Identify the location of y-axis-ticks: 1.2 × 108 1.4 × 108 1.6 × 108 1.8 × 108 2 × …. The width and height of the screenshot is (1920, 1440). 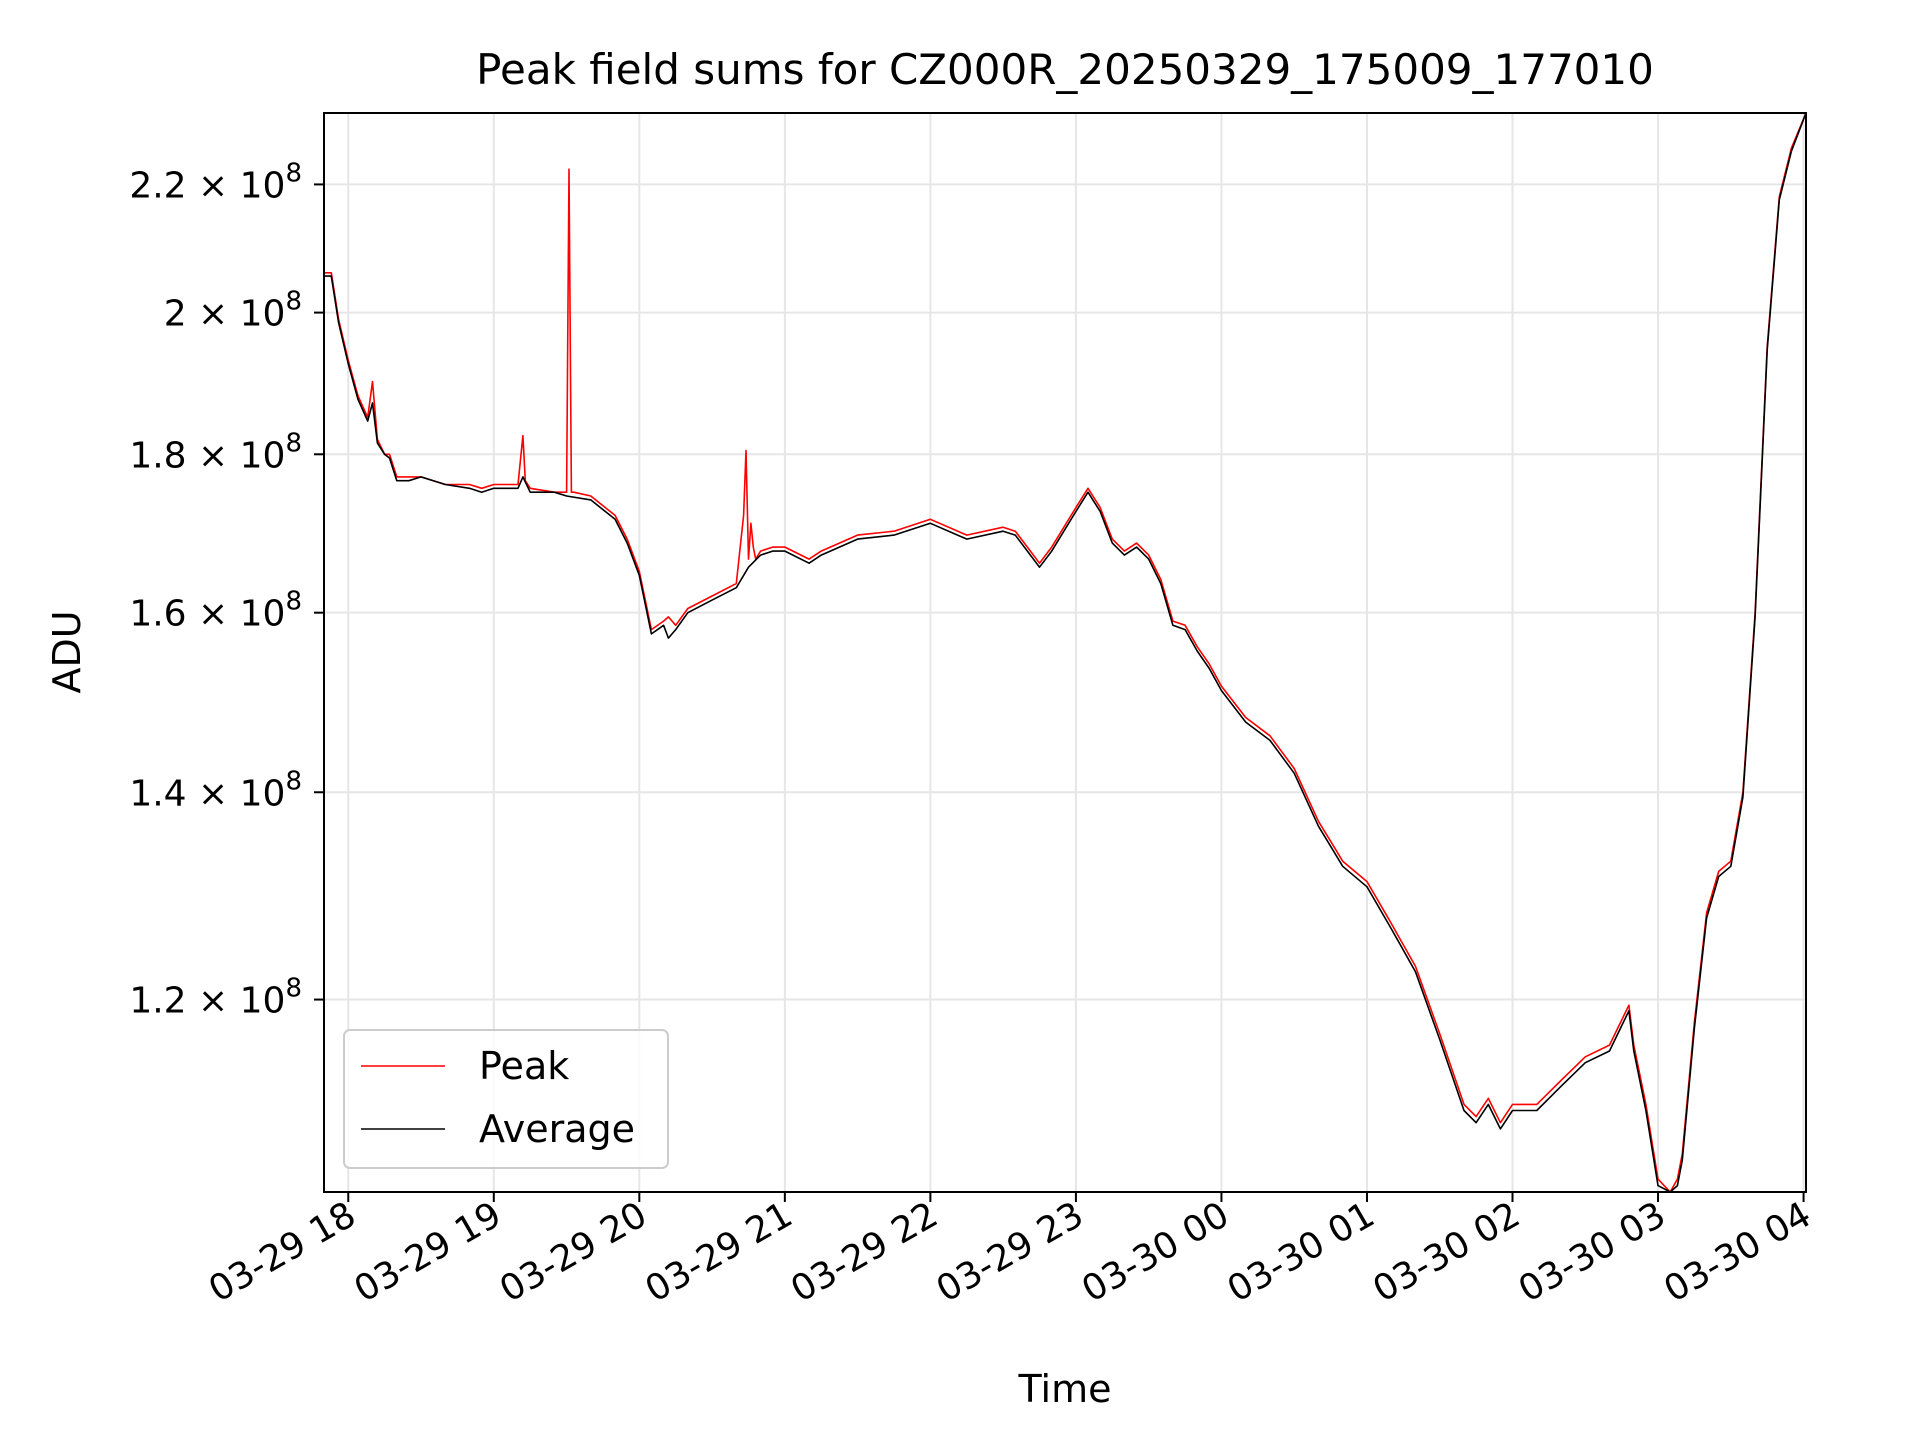
(226, 590).